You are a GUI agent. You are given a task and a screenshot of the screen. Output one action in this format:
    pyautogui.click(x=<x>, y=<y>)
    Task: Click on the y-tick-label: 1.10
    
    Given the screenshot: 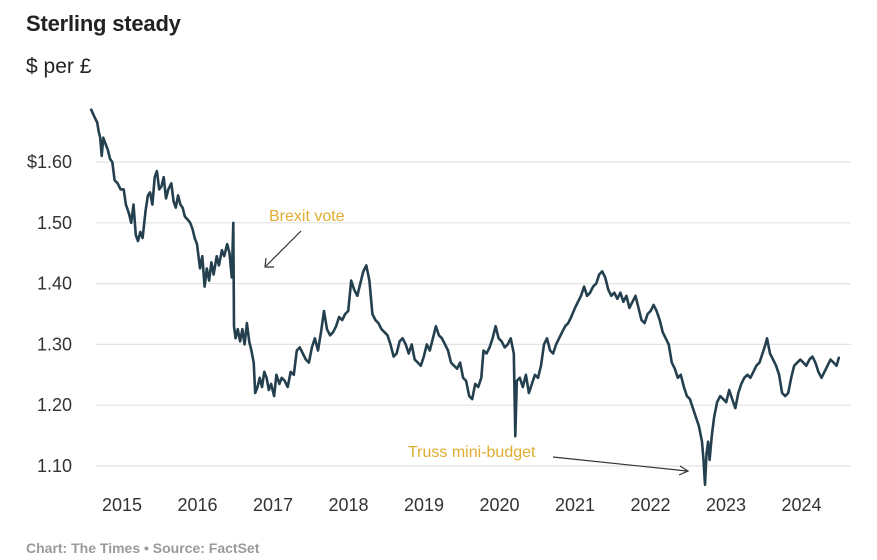 What is the action you would take?
    pyautogui.click(x=54, y=466)
    